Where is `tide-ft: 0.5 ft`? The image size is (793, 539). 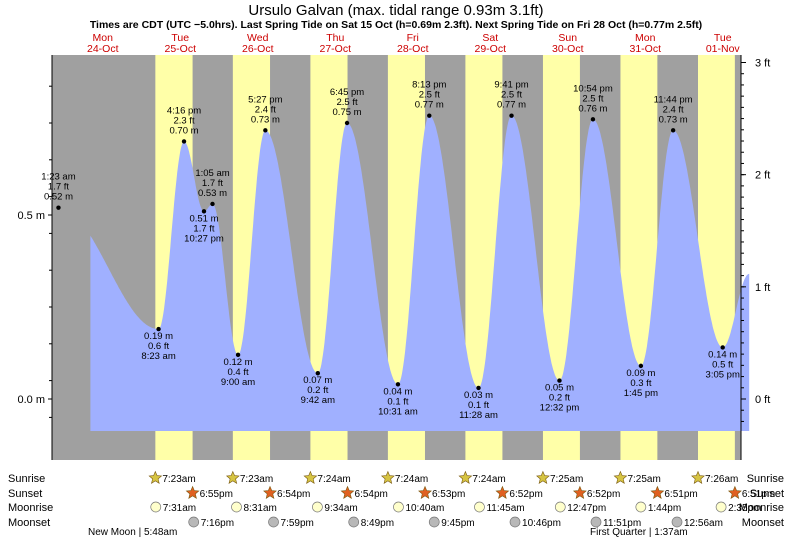
tide-ft: 0.5 ft is located at coordinates (722, 364).